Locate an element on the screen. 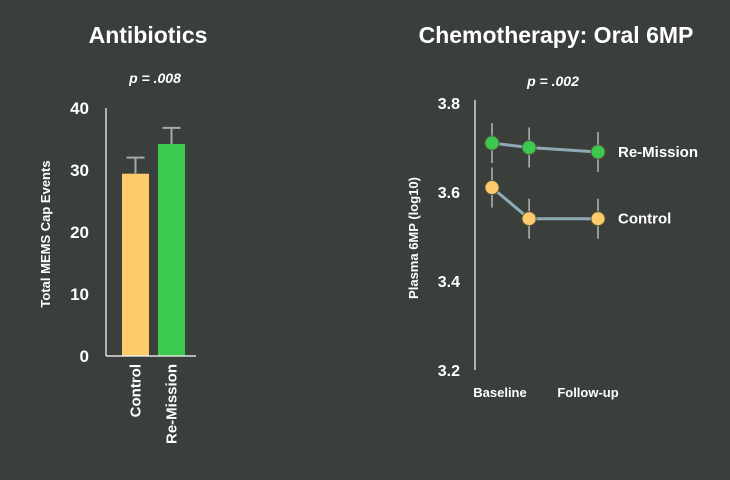 This screenshot has height=480, width=730. series-control: Control is located at coordinates (577, 203).